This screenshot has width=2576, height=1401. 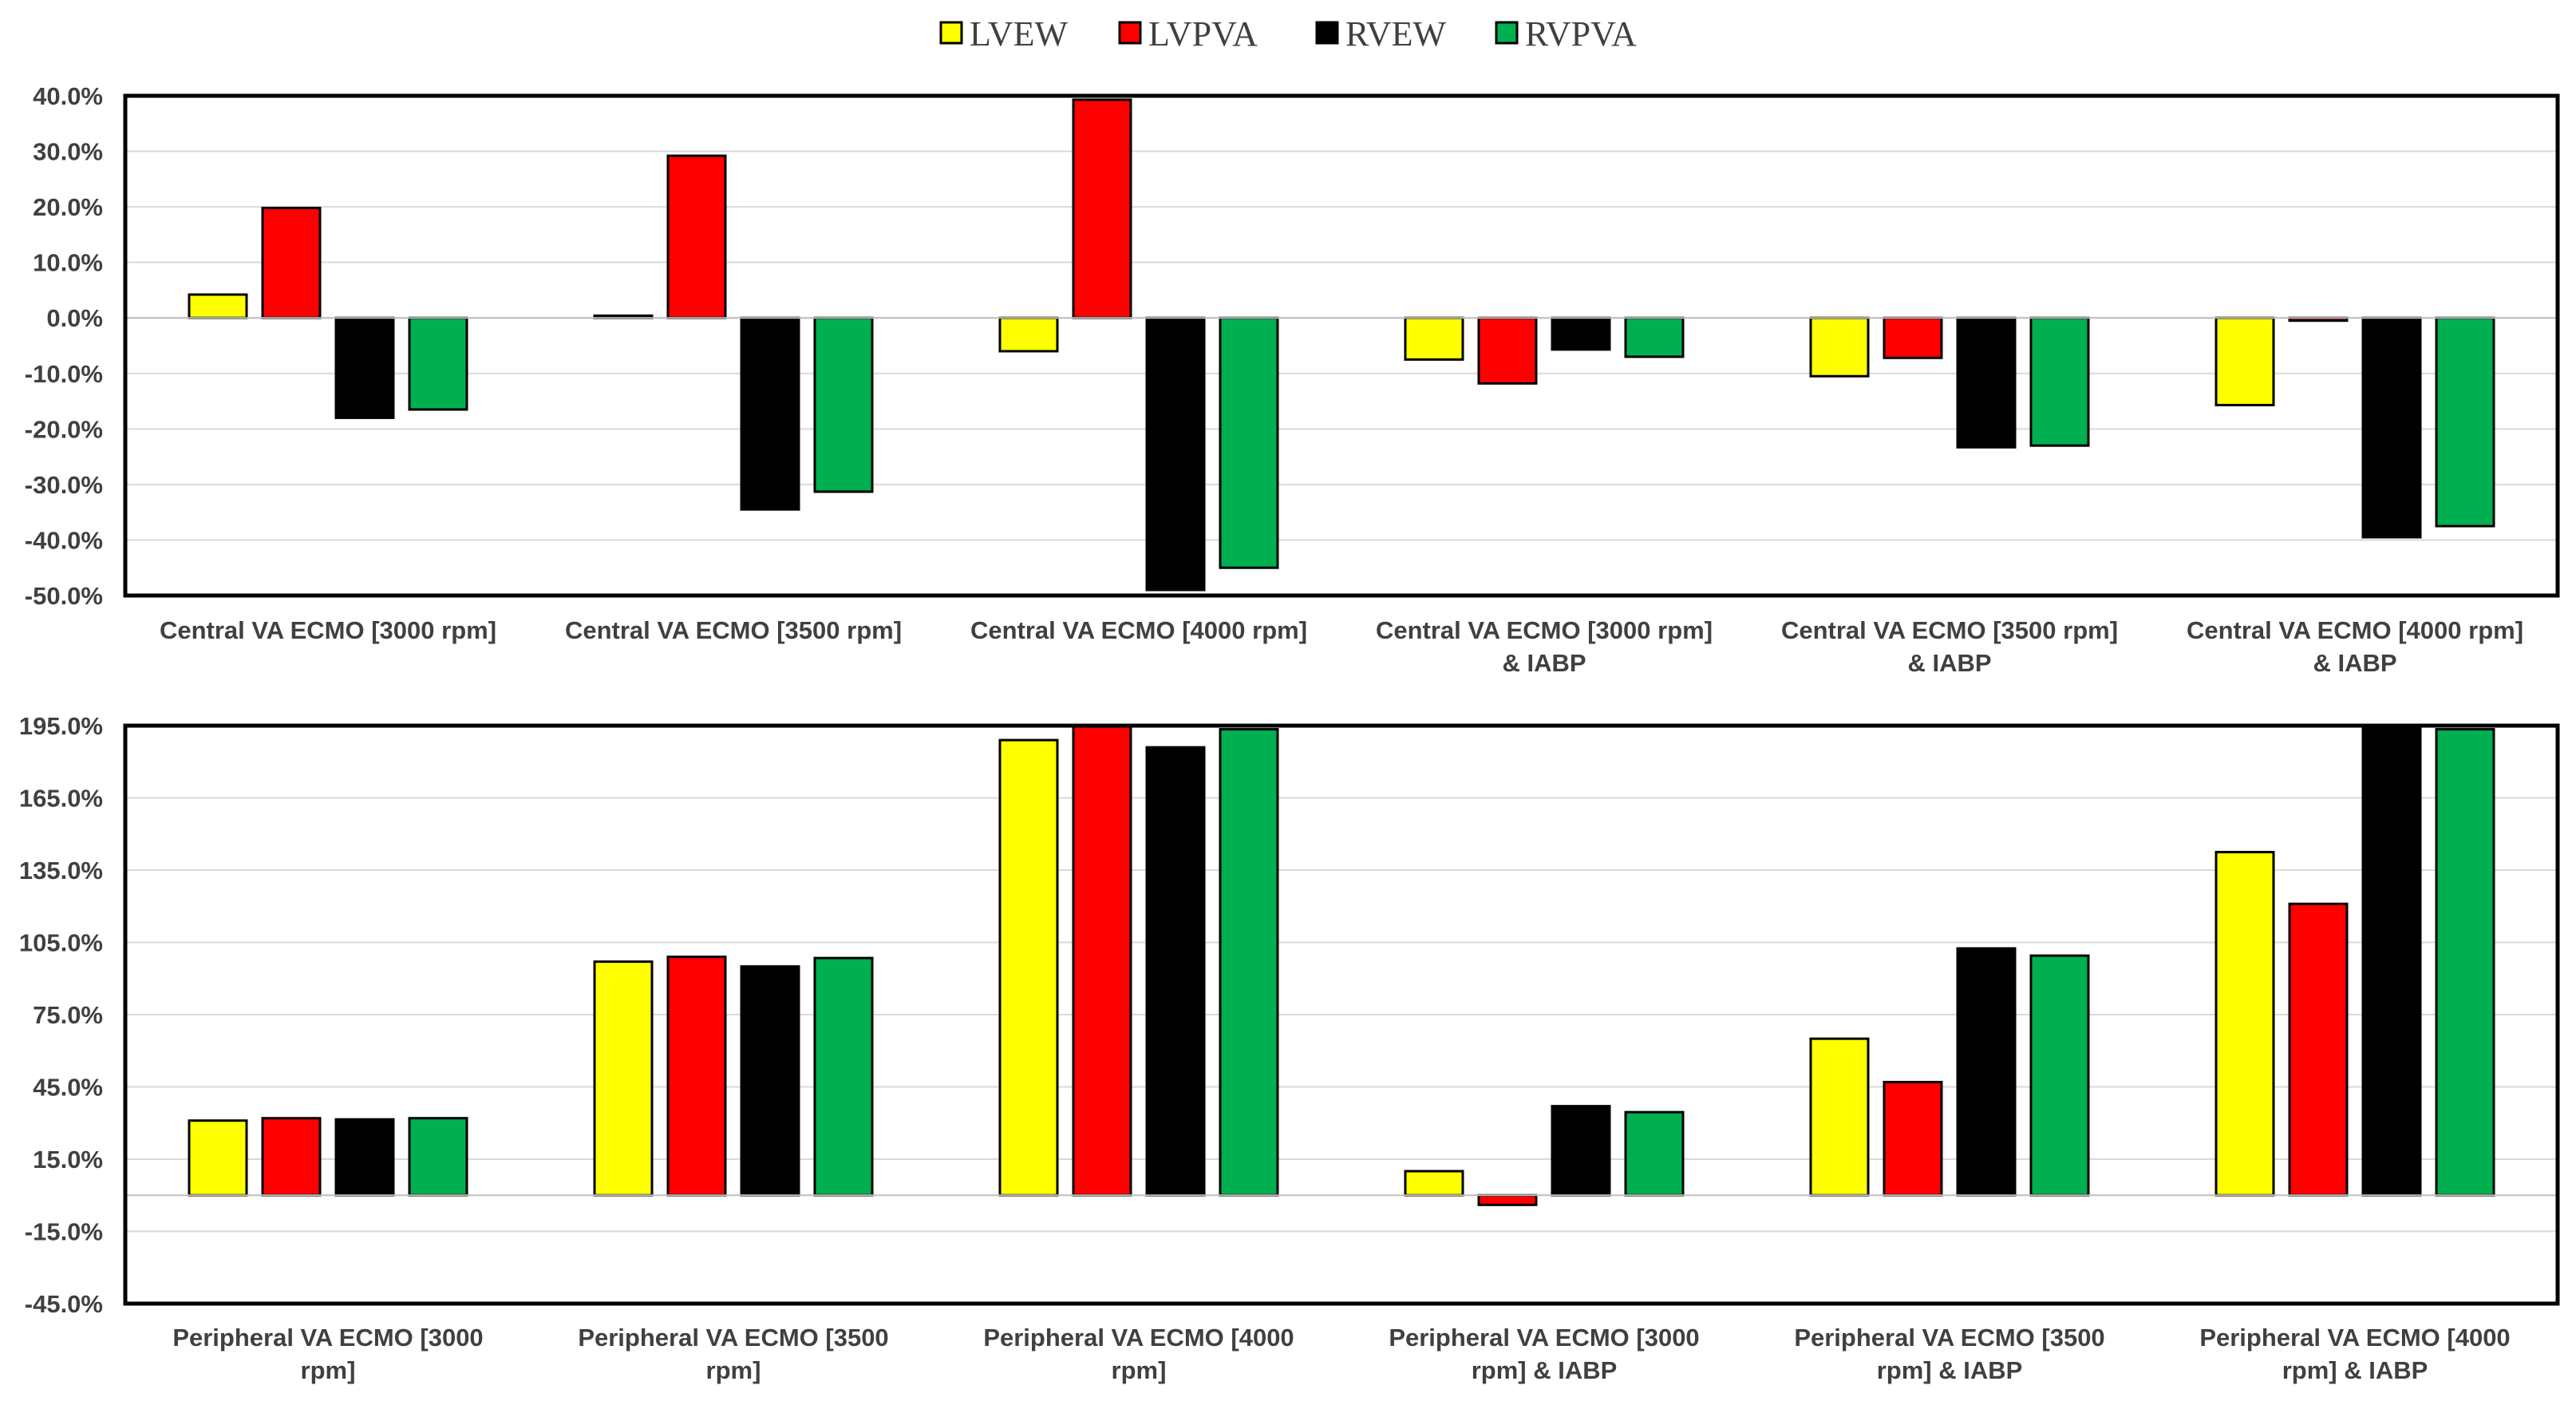 I want to click on y-tick-label: 75.0%, so click(x=68, y=1015).